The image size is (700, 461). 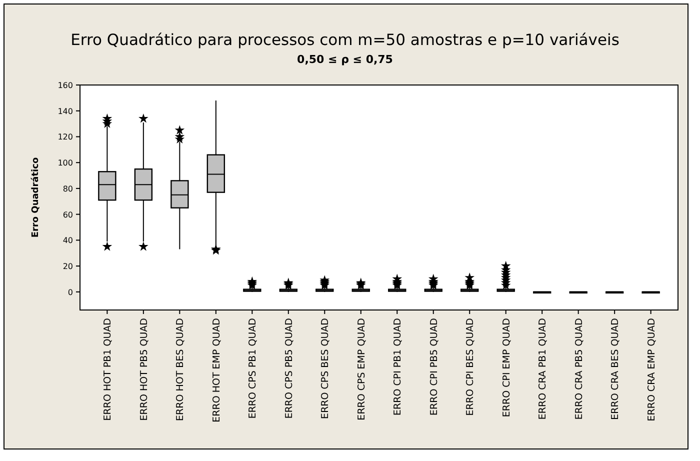 What do you see at coordinates (67, 241) in the screenshot?
I see `y-tick-label: 40` at bounding box center [67, 241].